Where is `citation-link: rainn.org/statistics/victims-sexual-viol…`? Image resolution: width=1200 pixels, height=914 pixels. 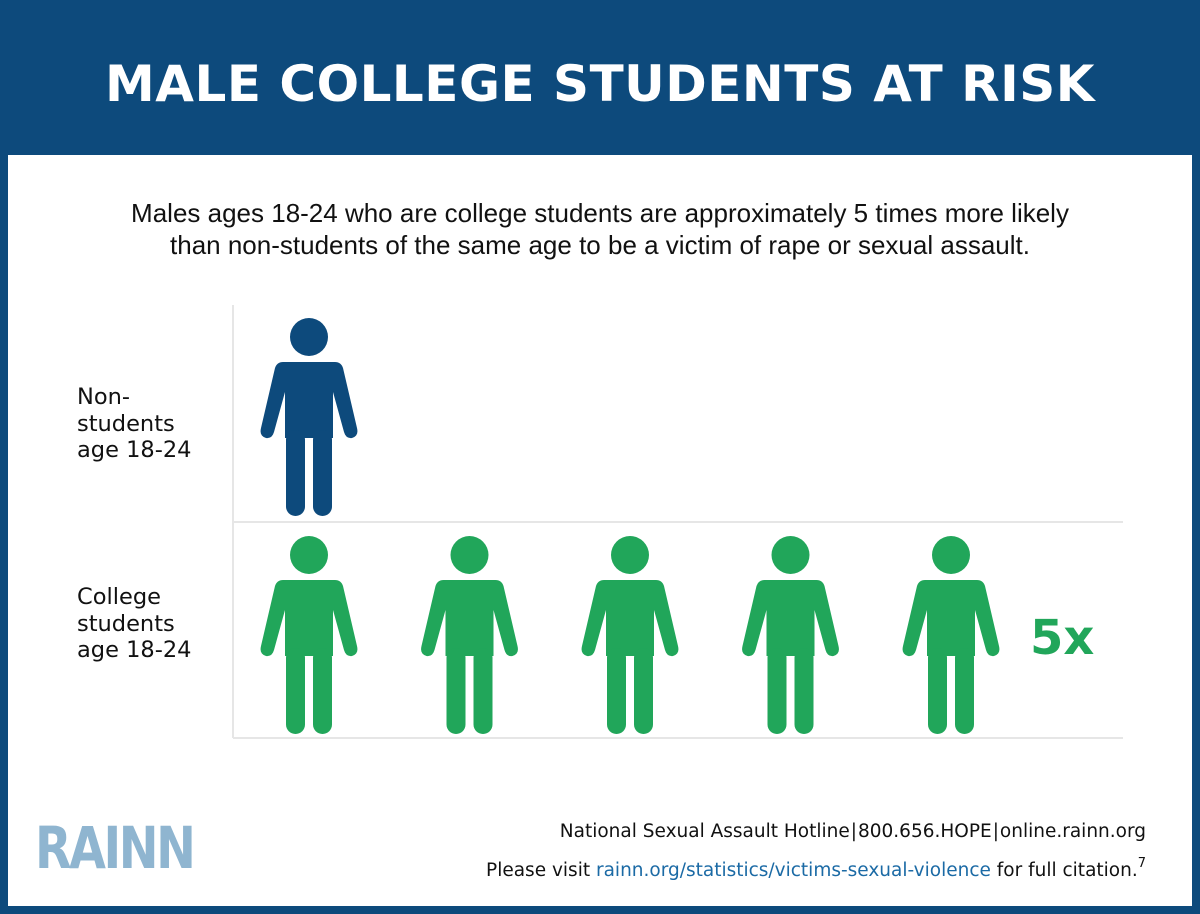
citation-link: rainn.org/statistics/victims-sexual-viol… is located at coordinates (793, 871).